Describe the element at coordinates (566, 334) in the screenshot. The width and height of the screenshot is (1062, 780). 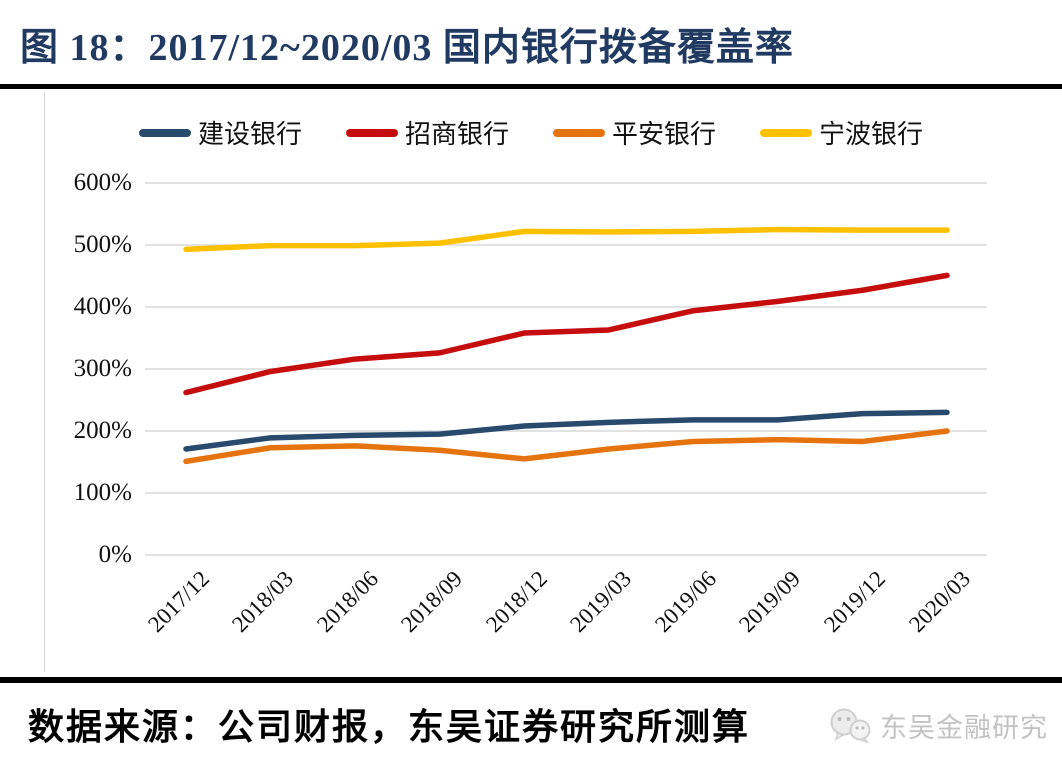
I see `series-line-招商银行` at that location.